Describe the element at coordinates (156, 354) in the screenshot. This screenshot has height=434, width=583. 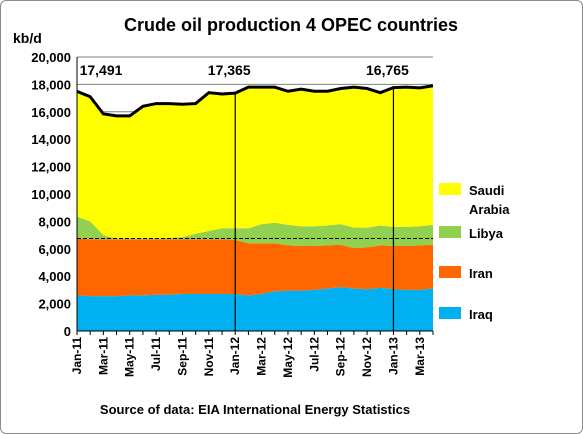
I see `x-tick-label: Jul-11` at that location.